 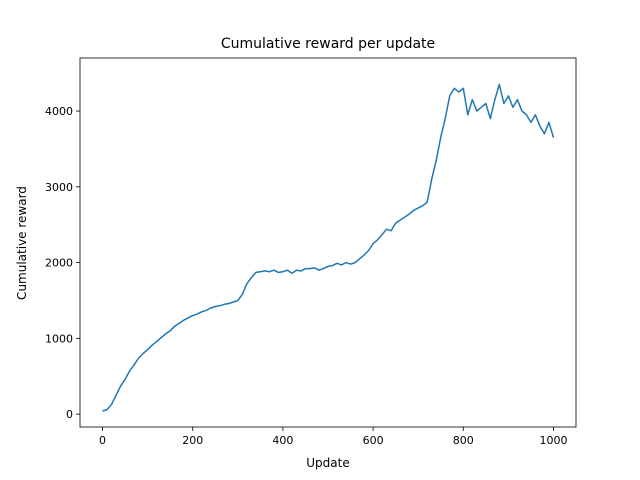 I want to click on x-tick-label: 1000, so click(x=553, y=440).